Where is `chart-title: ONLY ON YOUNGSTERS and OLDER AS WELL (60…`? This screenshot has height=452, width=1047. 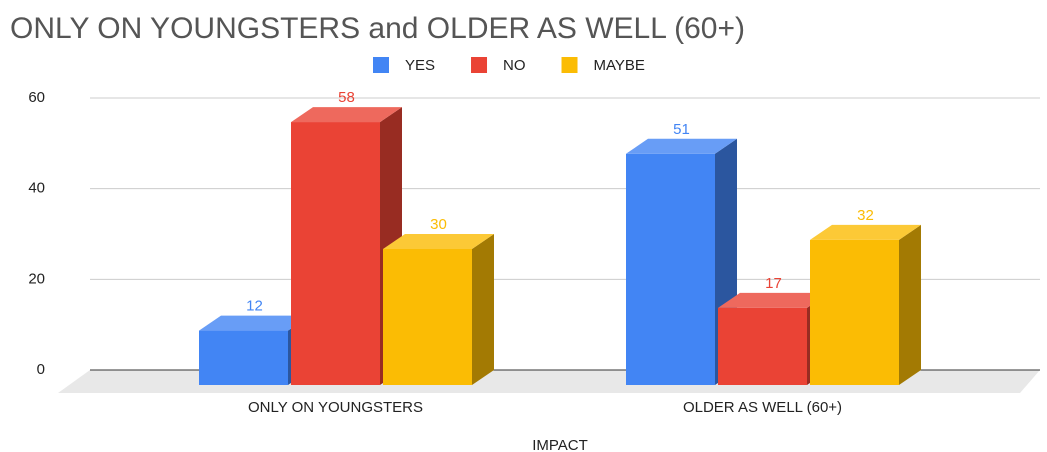 chart-title: ONLY ON YOUNGSTERS and OLDER AS WELL (60… is located at coordinates (377, 28).